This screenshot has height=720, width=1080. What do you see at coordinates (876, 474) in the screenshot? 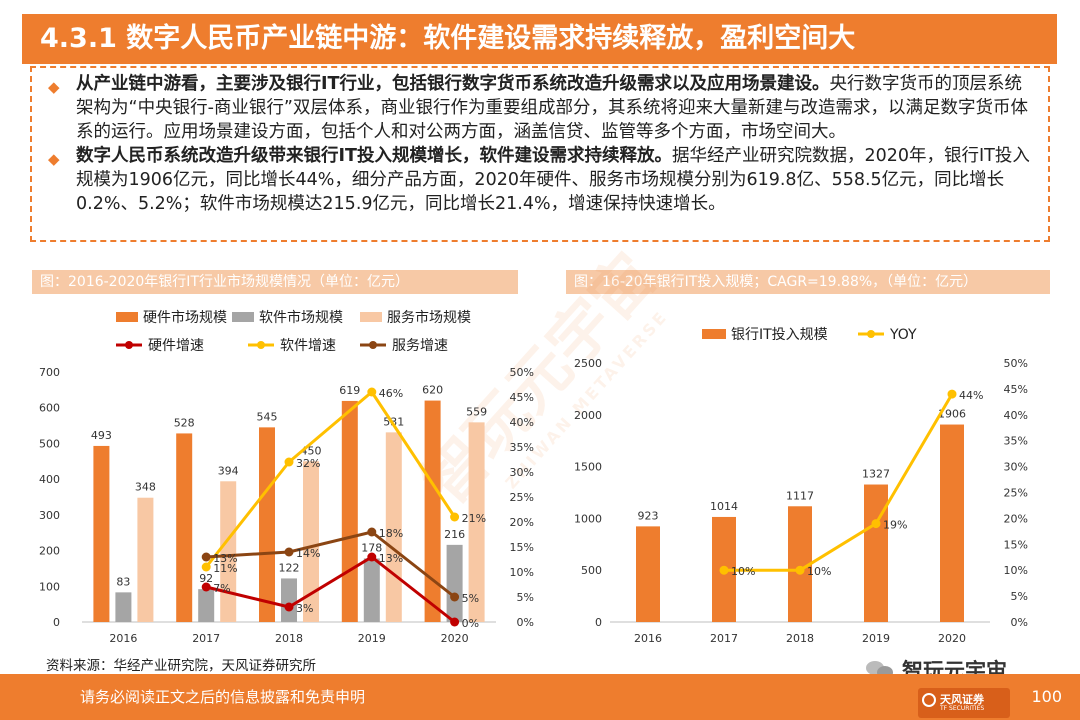
I see `bar-data-label: 1327` at bounding box center [876, 474].